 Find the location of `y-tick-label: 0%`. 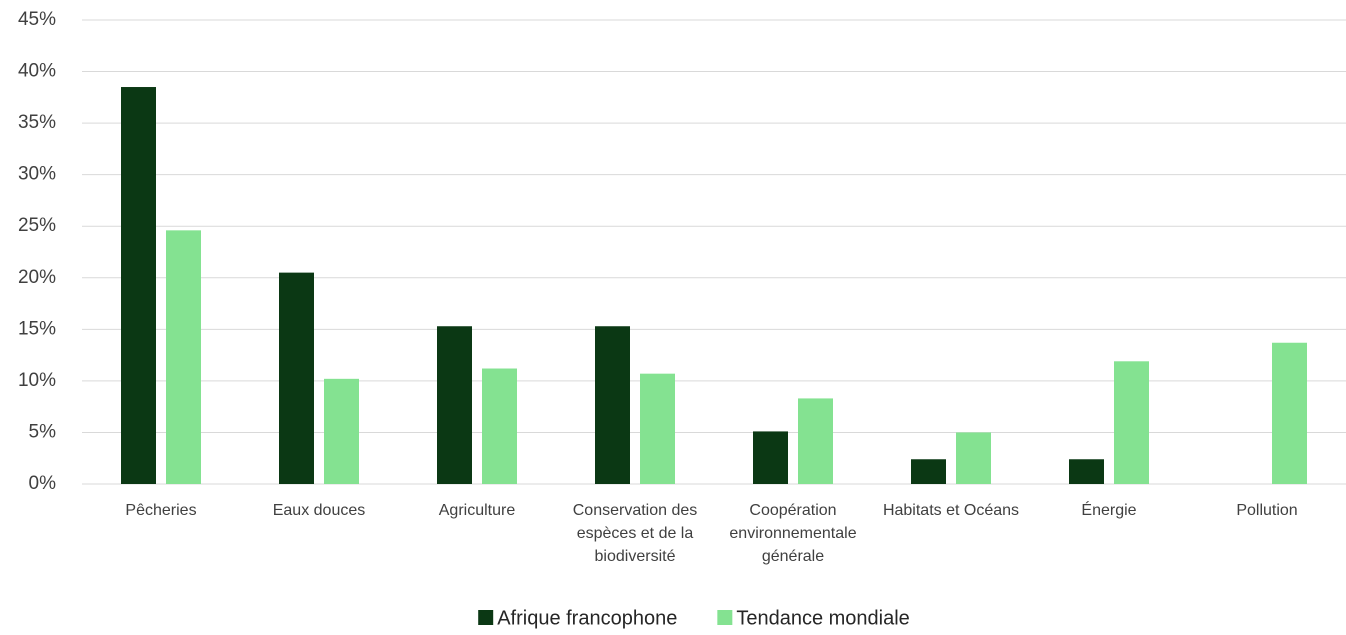

y-tick-label: 0% is located at coordinates (43, 483).